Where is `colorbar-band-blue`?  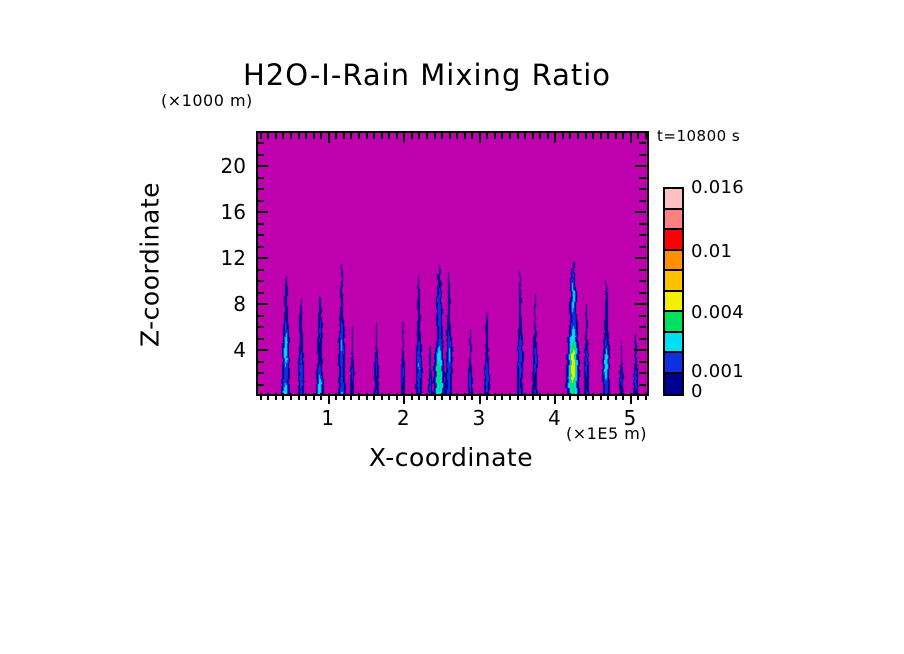 colorbar-band-blue is located at coordinates (673, 362).